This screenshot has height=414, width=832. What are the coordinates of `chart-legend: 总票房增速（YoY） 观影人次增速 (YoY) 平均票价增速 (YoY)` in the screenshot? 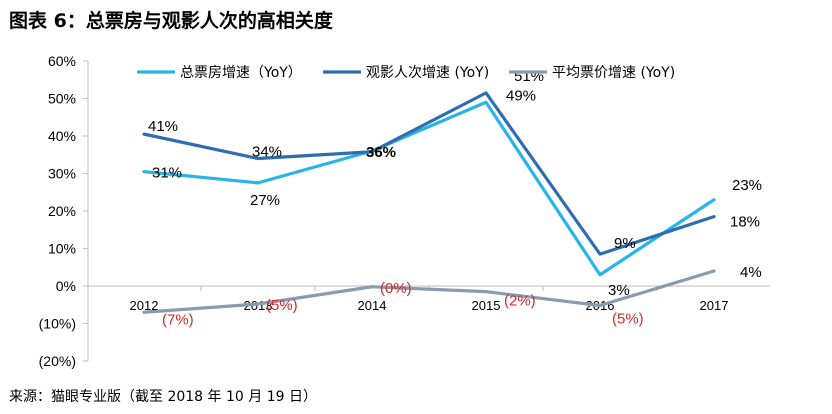 It's located at (406, 73).